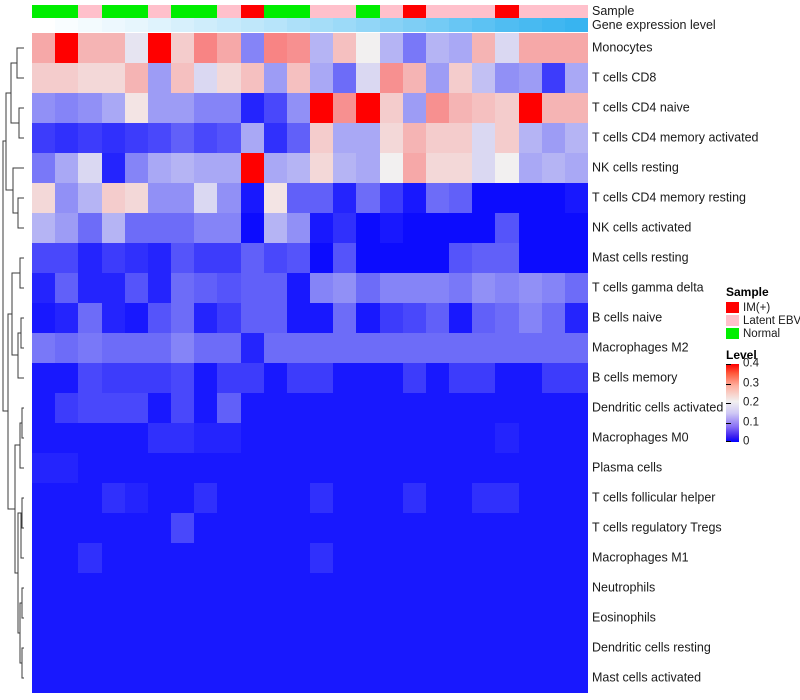  Describe the element at coordinates (762, 333) in the screenshot. I see `legend-label-normal: Normal` at that location.